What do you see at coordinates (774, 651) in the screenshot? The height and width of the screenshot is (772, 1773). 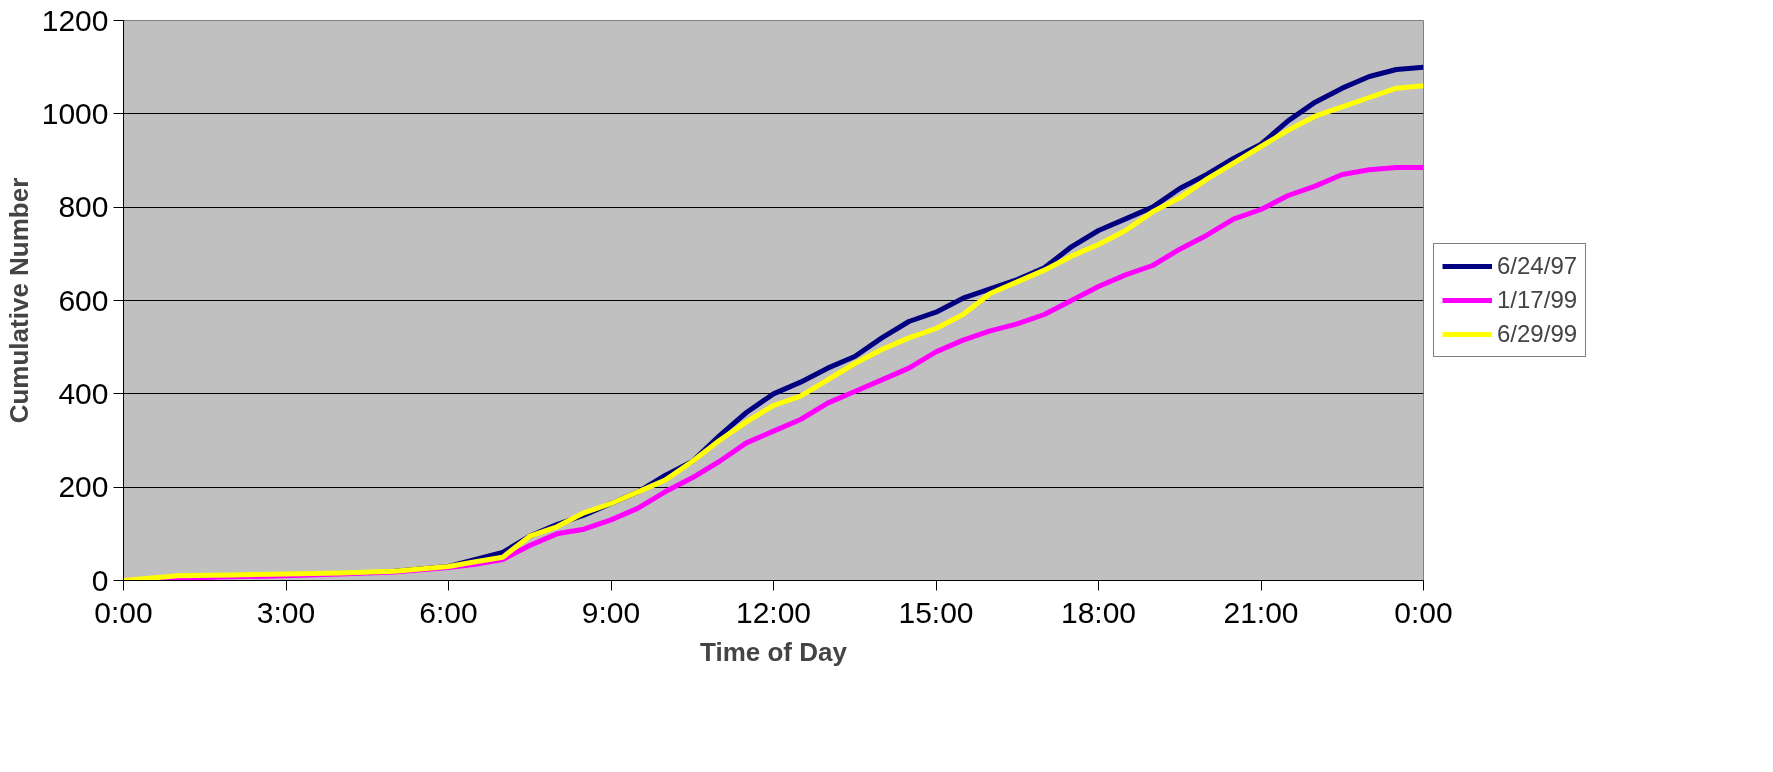 I see `x-axis-title: Time of Day` at bounding box center [774, 651].